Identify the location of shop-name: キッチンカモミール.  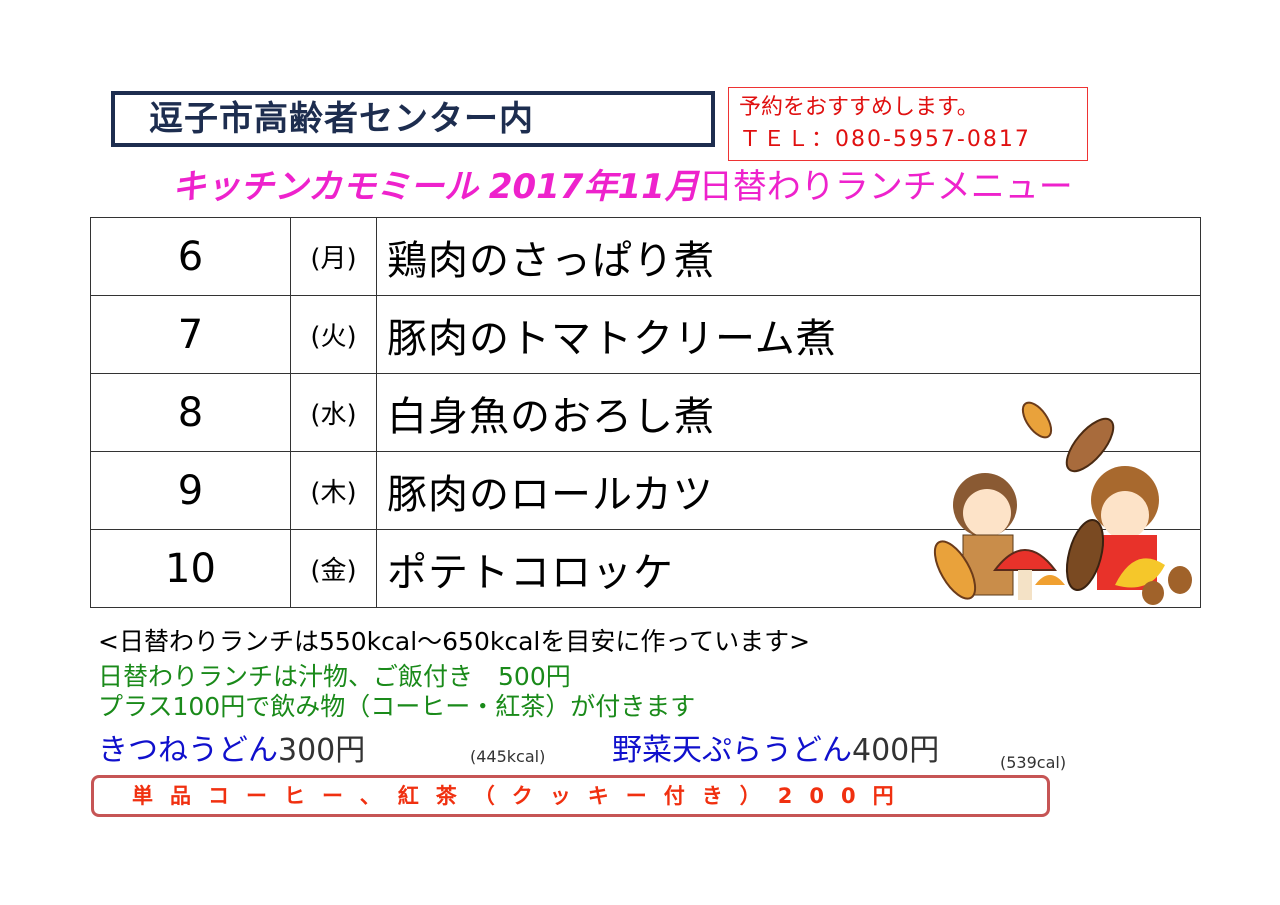
(325, 187).